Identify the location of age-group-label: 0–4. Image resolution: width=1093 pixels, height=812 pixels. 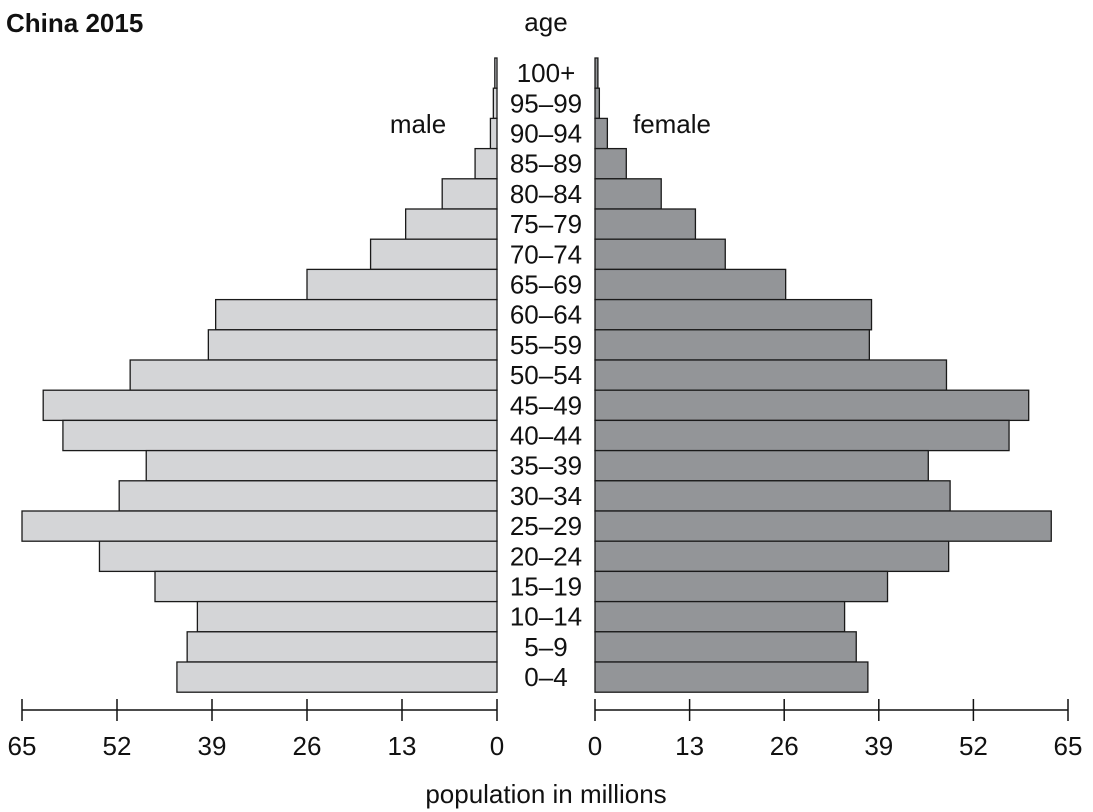
(545, 677).